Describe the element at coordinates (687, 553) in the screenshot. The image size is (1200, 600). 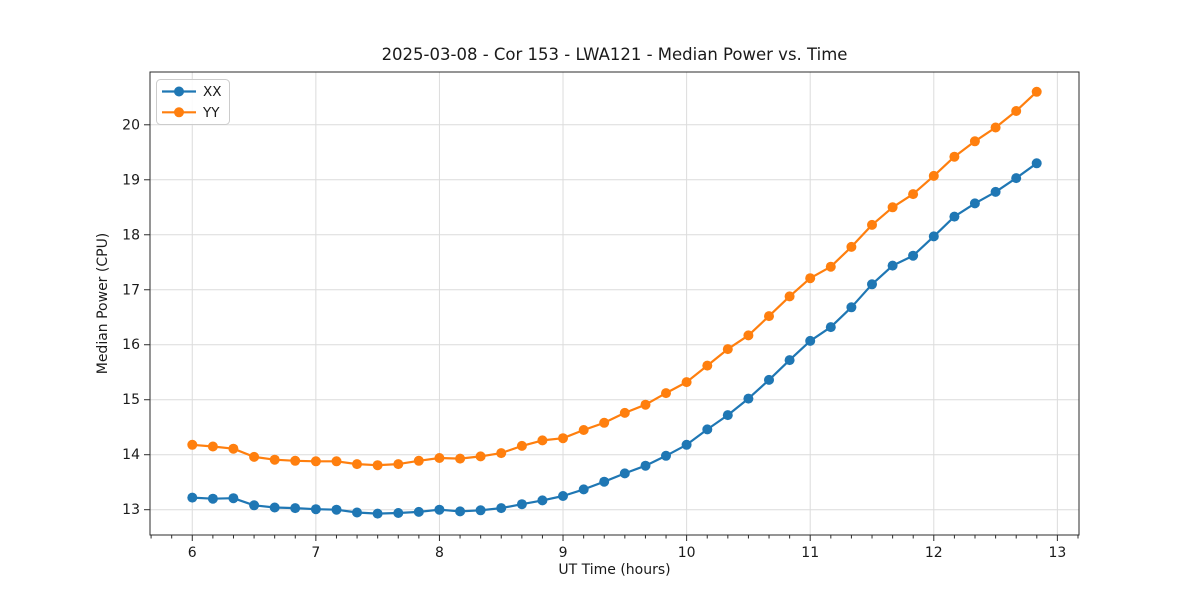
I see `x-tick-label: 10` at that location.